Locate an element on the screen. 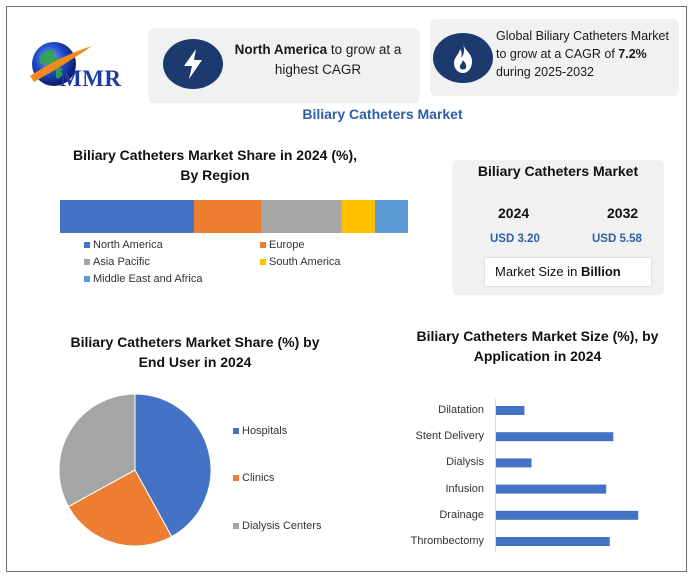 Image resolution: width=693 pixels, height=577 pixels. legend-label: Europe is located at coordinates (287, 245).